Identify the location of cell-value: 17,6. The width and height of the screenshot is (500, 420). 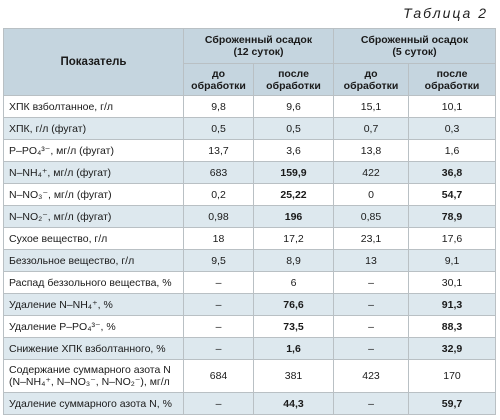
(452, 238).